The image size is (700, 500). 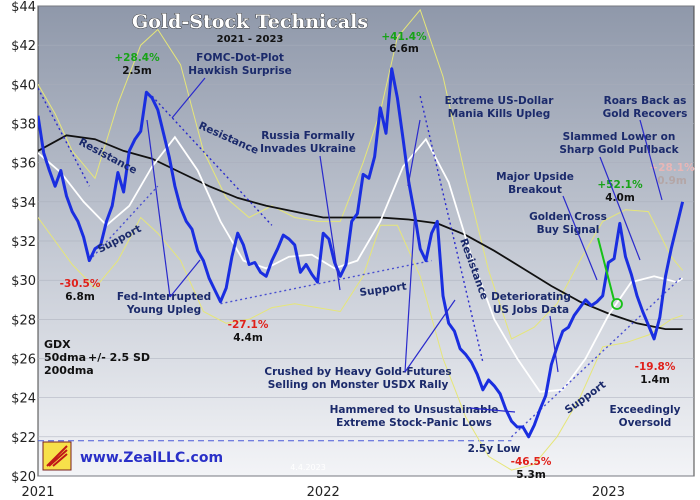 What do you see at coordinates (65, 357) in the screenshot?
I see `legend-sma50: 50dma` at bounding box center [65, 357].